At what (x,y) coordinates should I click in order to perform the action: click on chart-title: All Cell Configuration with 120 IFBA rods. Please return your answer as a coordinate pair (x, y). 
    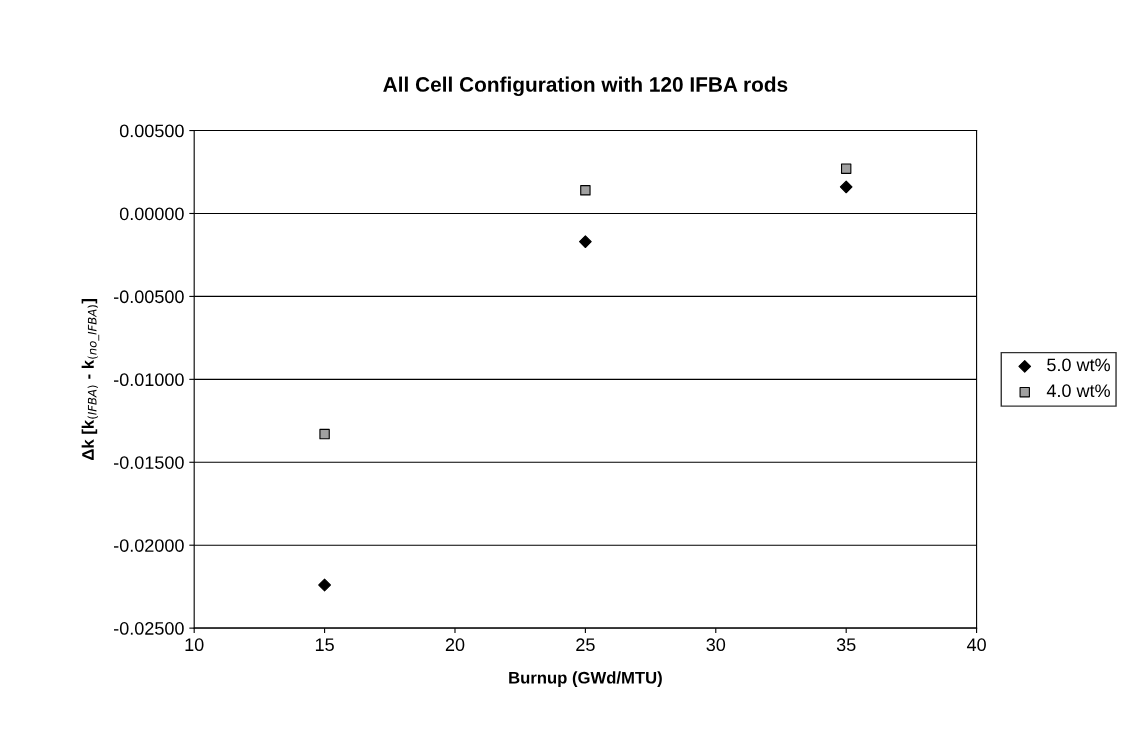
    Looking at the image, I should click on (585, 86).